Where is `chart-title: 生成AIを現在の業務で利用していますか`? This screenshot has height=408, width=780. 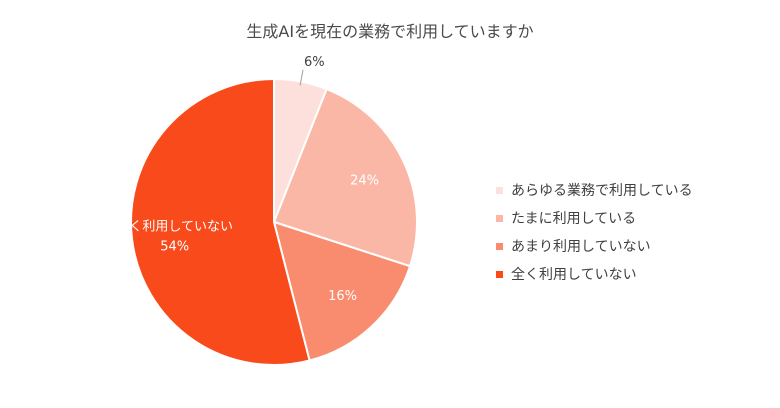
chart-title: 生成AIを現在の業務で利用していますか is located at coordinates (390, 31).